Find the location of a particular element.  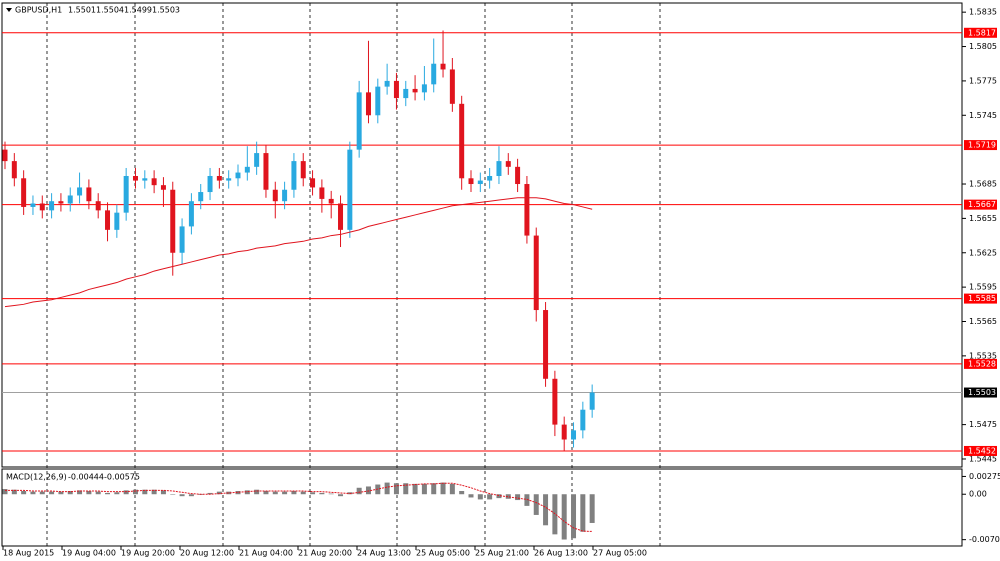

header-value: 1.5501 is located at coordinates (82, 10).